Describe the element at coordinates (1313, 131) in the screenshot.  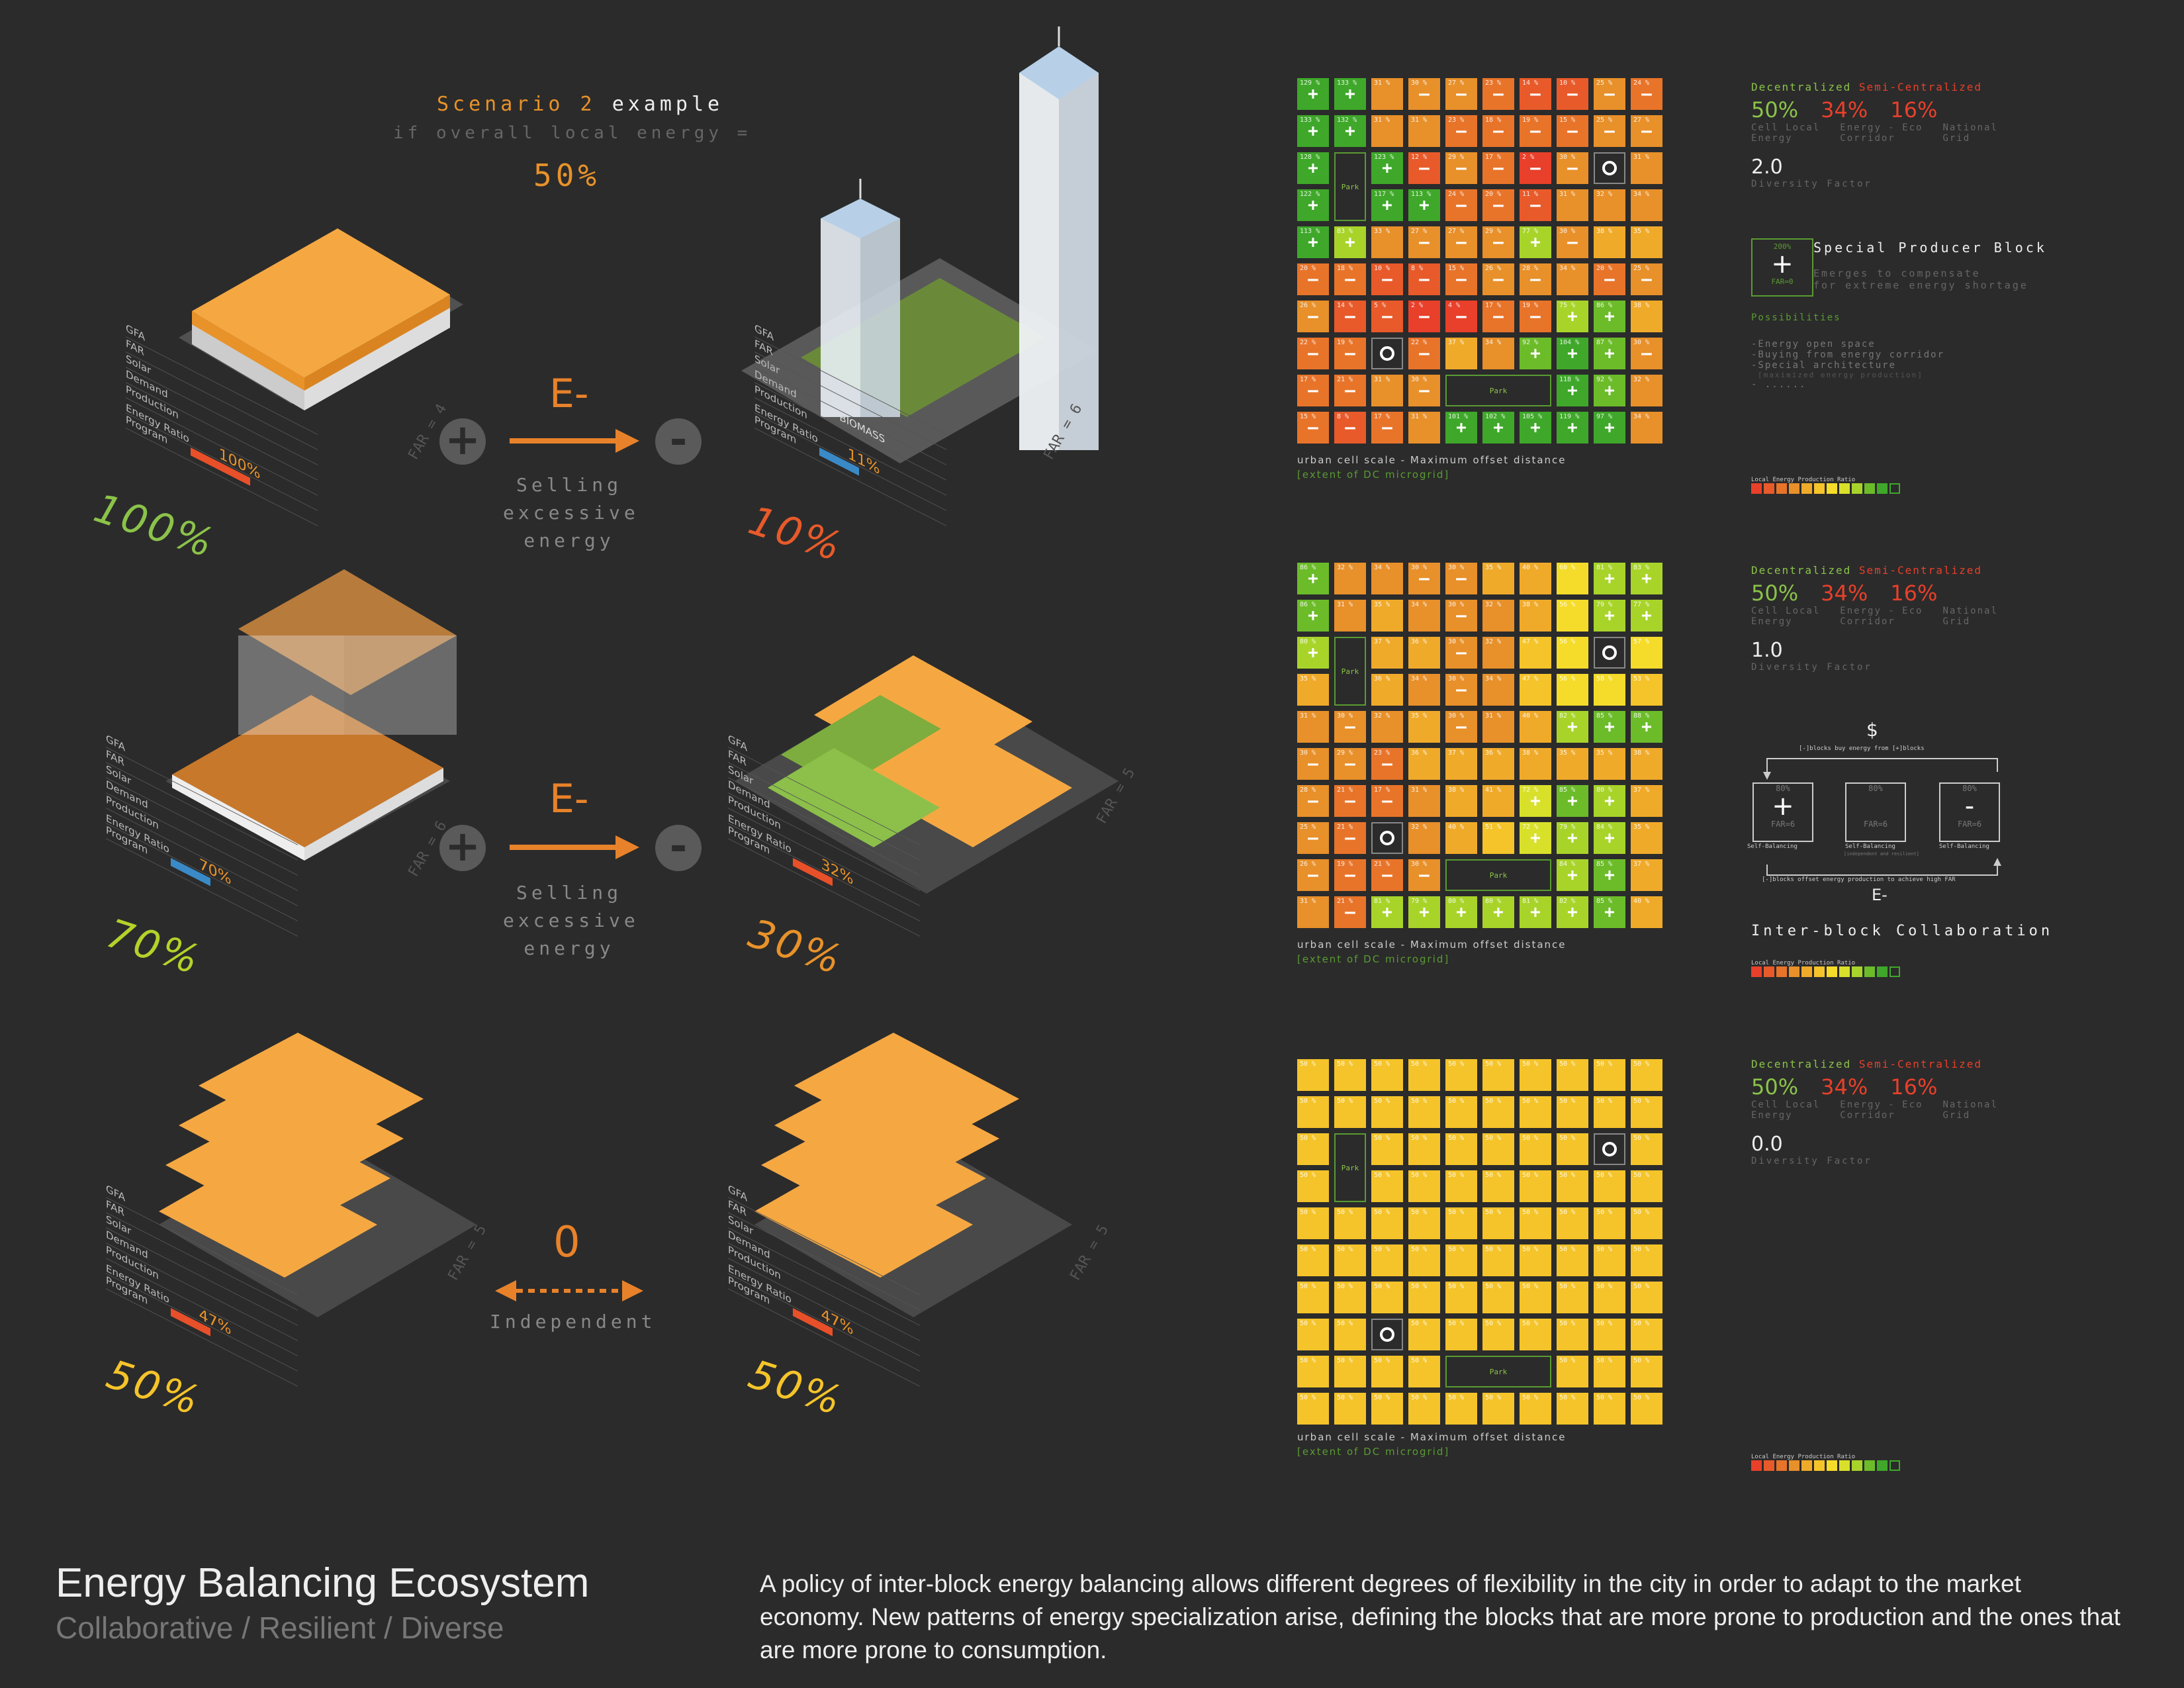
I see `grid-cell: 133 % +` at that location.